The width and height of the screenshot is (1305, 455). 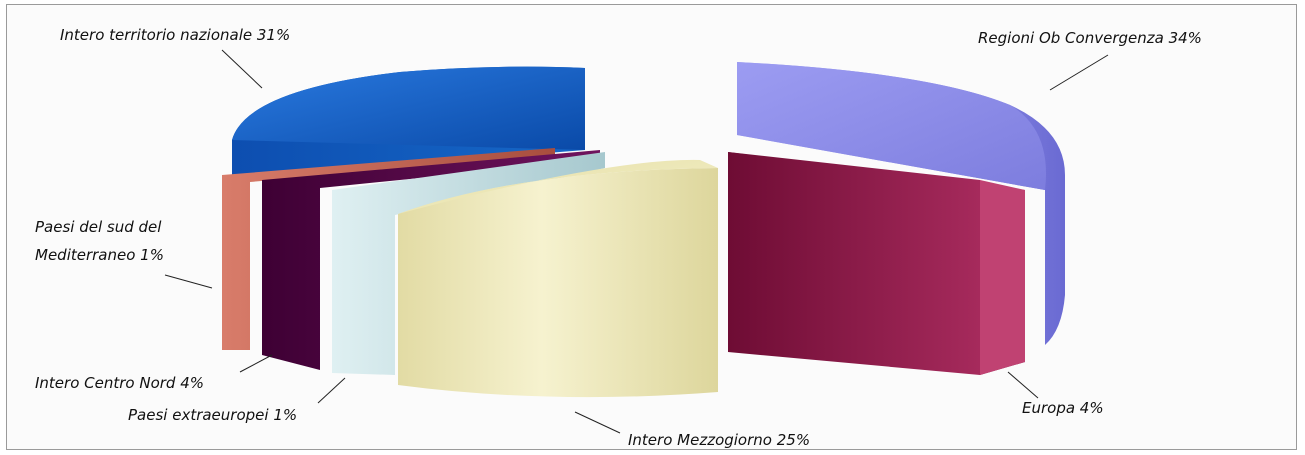 I want to click on label-paesi-sud-line2: Mediterraneo 1%, so click(x=99, y=255).